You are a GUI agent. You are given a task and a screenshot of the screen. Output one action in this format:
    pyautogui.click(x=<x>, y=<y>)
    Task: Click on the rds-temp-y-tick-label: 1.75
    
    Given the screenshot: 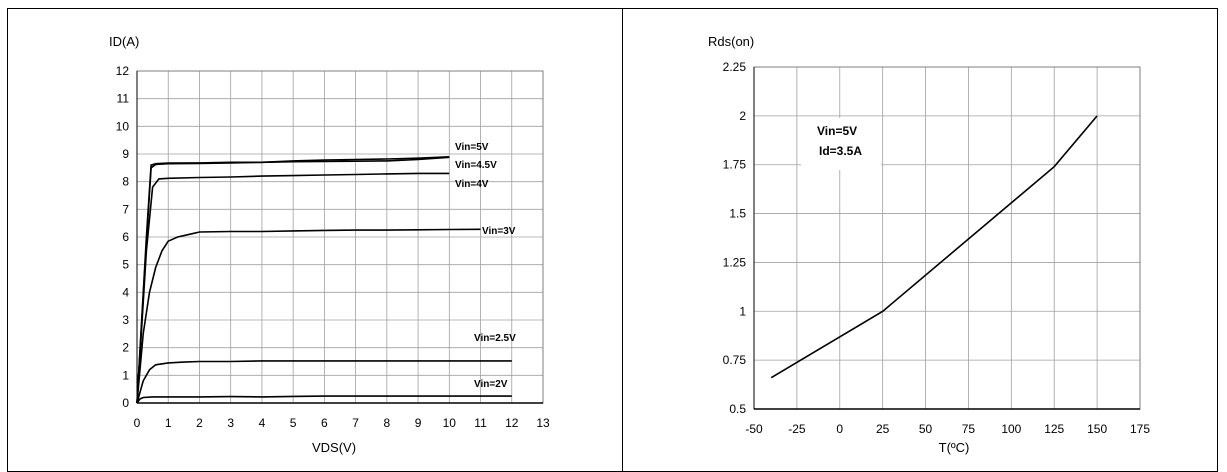 What is the action you would take?
    pyautogui.click(x=735, y=165)
    